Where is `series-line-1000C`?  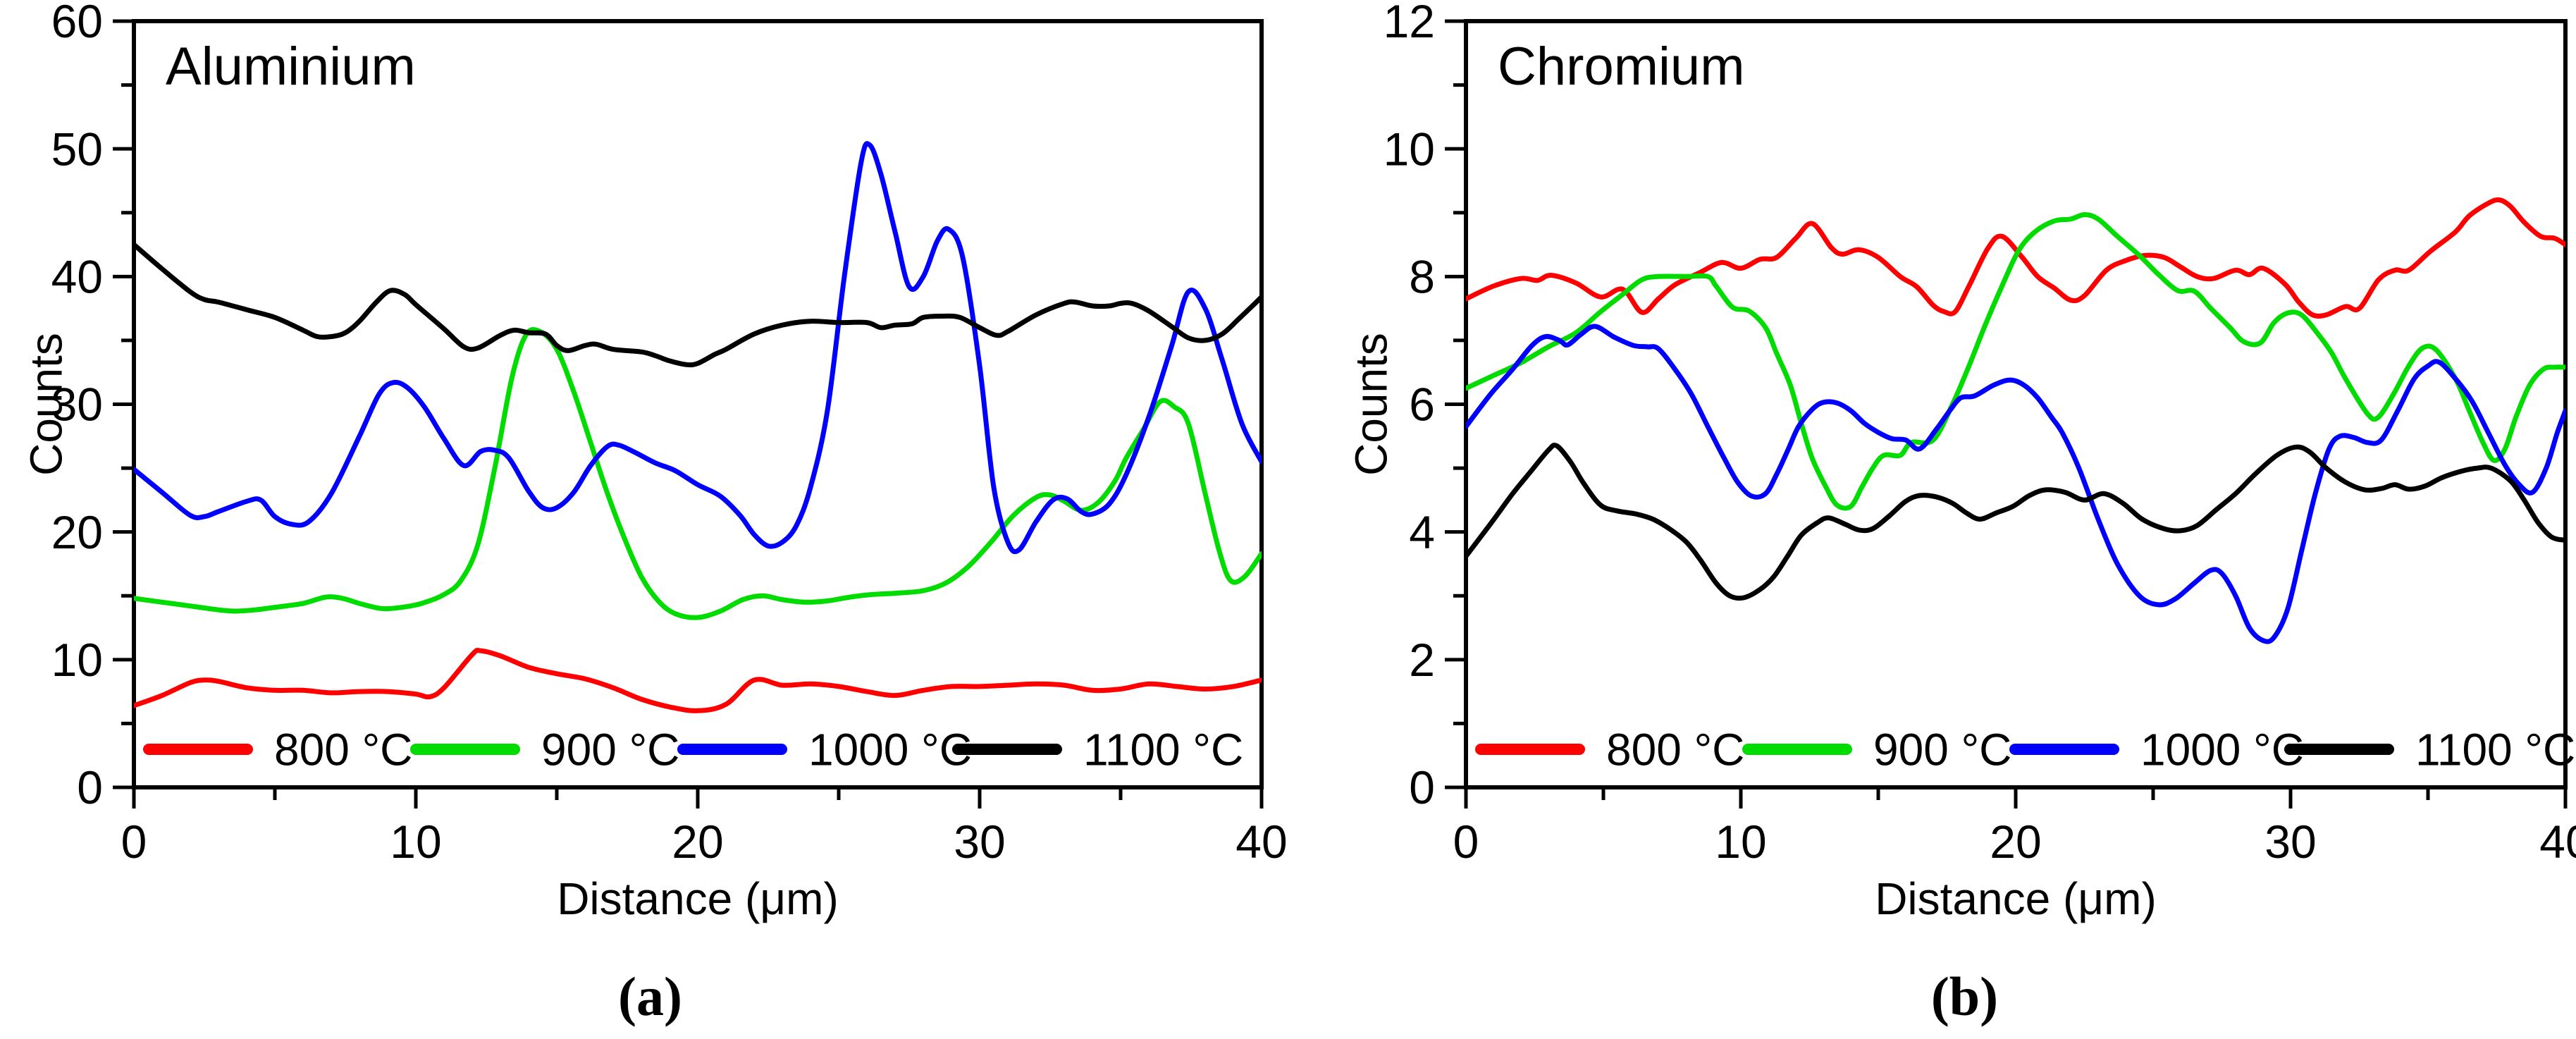 series-line-1000C is located at coordinates (2015, 484).